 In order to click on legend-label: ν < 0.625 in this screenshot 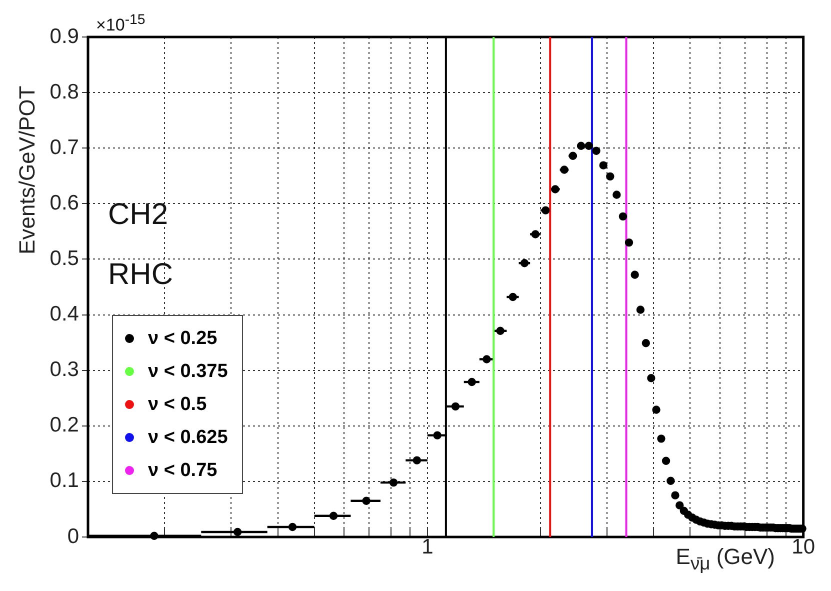, I will do `click(188, 437)`.